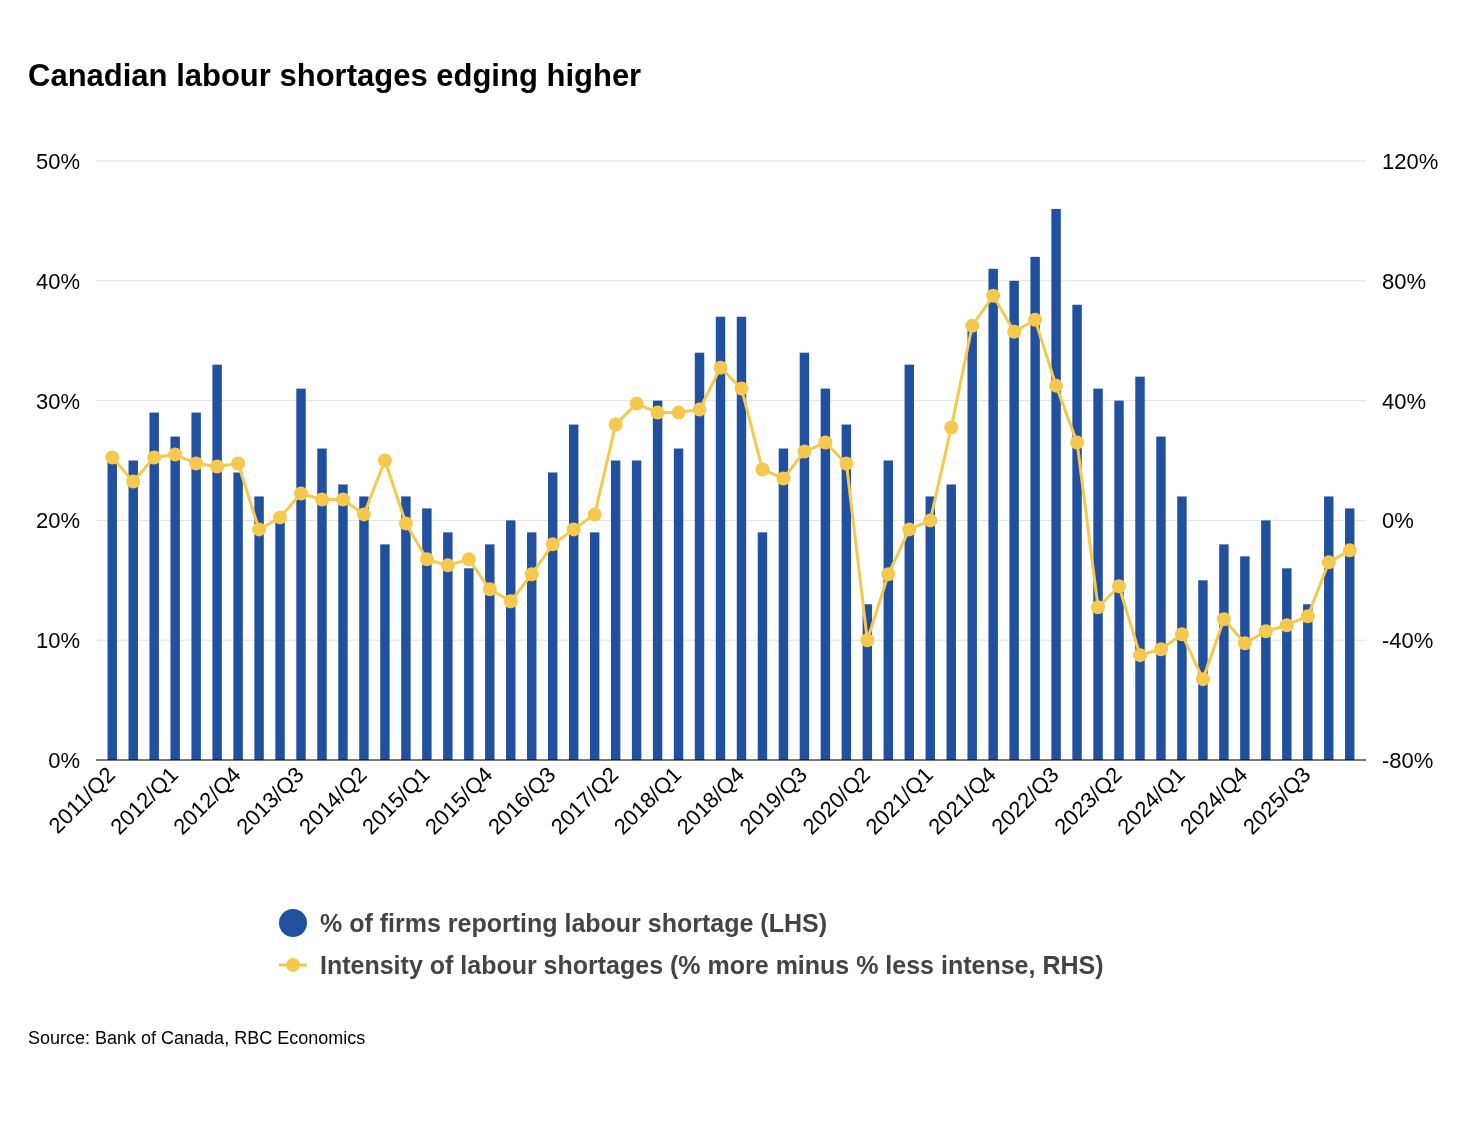 The image size is (1468, 1124). Describe the element at coordinates (1398, 521) in the screenshot. I see `y2-tick-label: 0%` at that location.